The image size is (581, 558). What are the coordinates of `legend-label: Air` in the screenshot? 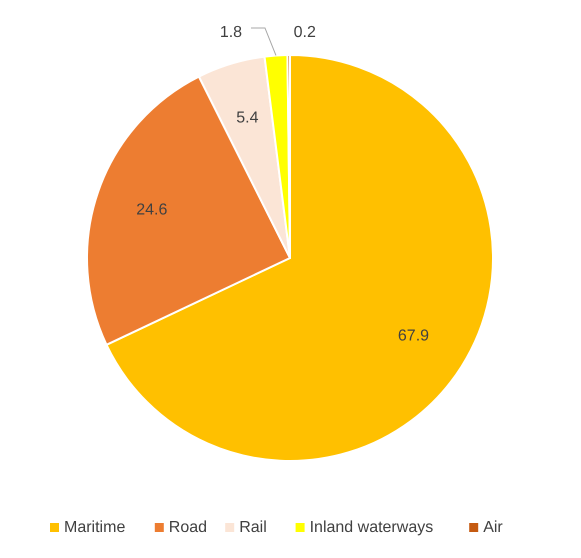 It's located at (493, 527).